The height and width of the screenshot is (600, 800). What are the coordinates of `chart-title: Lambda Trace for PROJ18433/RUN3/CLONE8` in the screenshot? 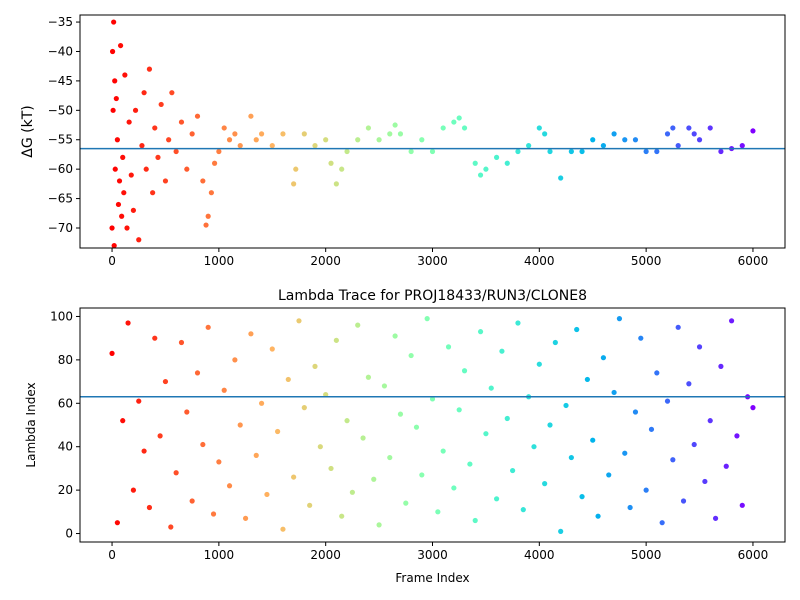 It's located at (432, 296).